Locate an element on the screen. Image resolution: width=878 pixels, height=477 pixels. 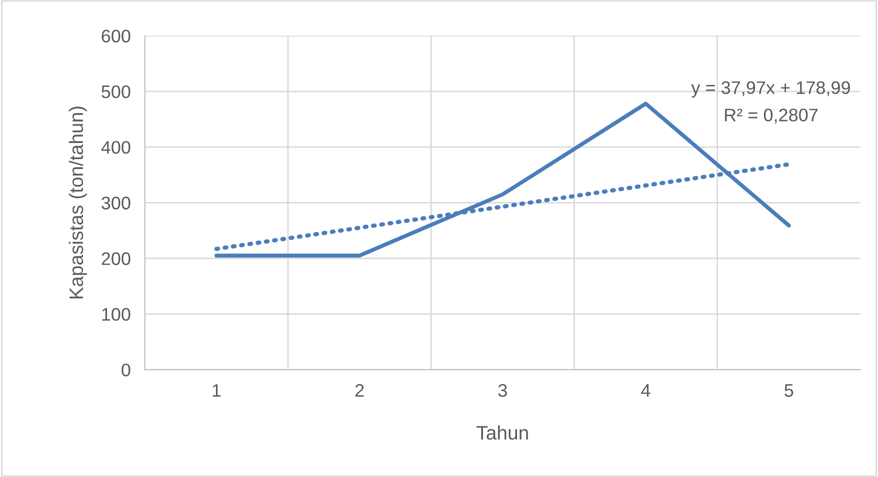
y-tick-label: 0 is located at coordinates (126, 370).